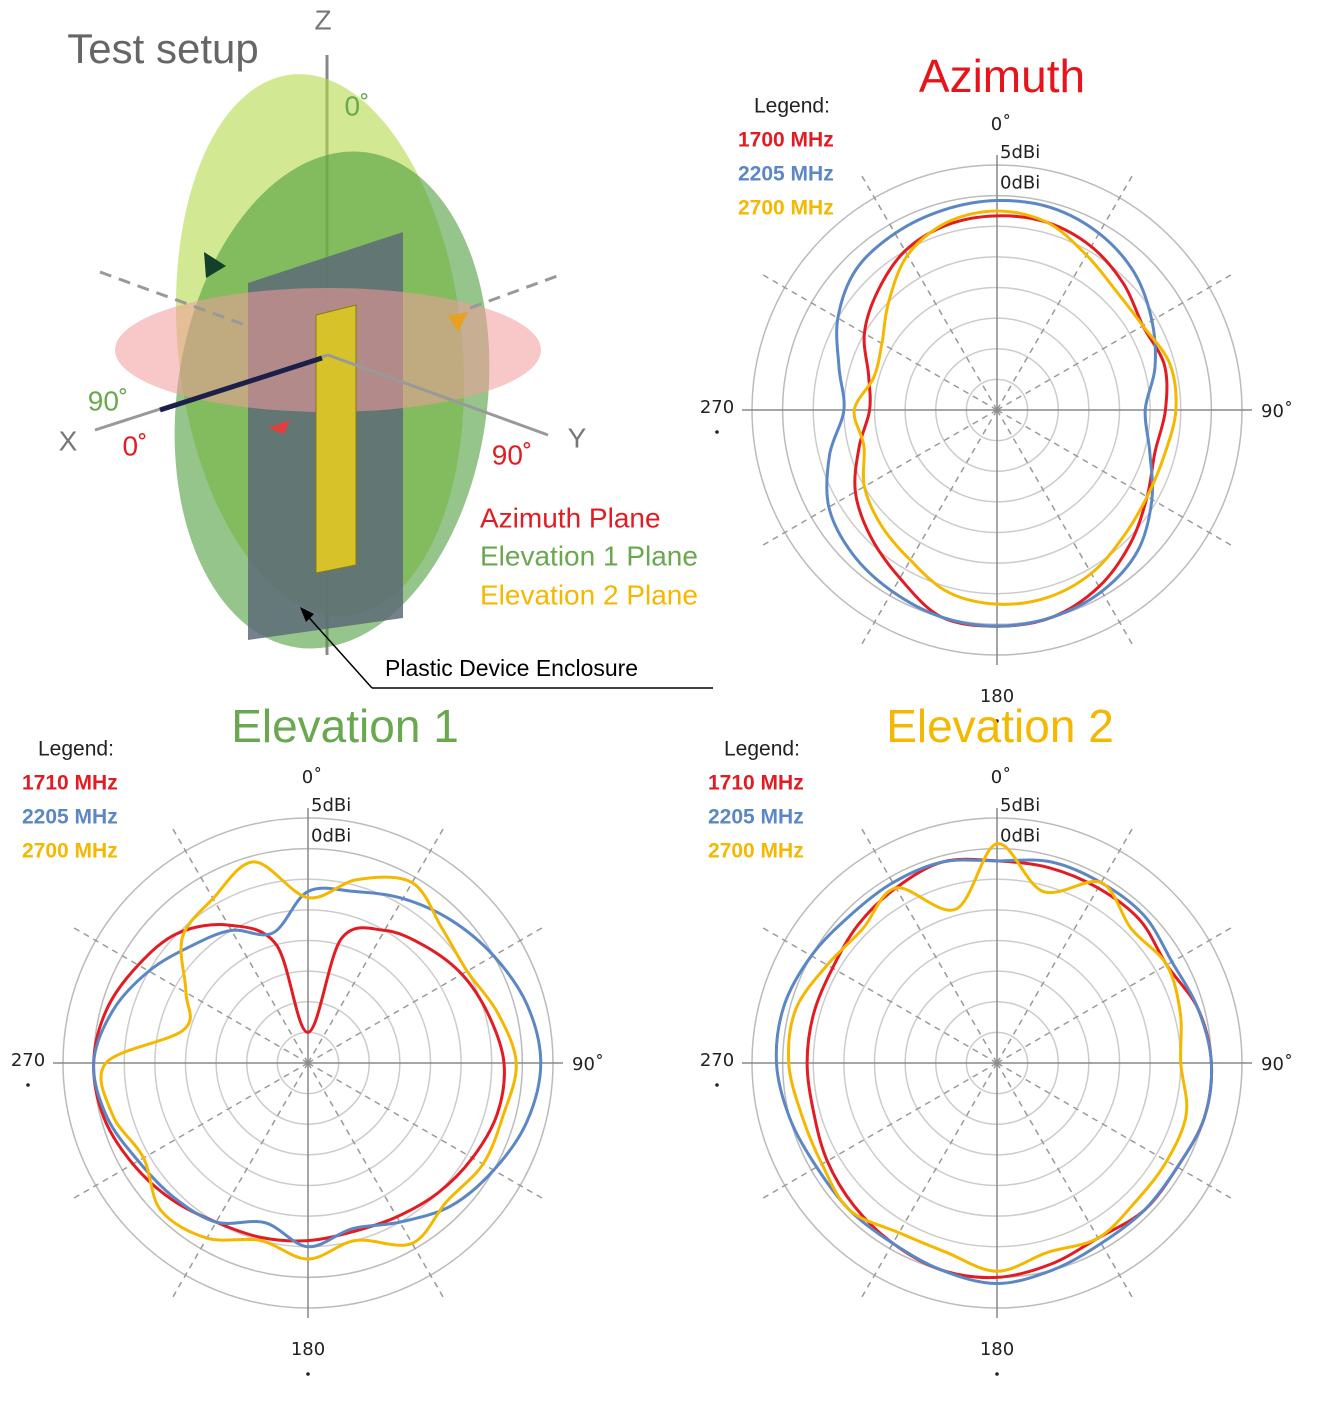 Image resolution: width=1319 pixels, height=1406 pixels. Describe the element at coordinates (786, 140) in the screenshot. I see `legend-entry: 1700 MHz` at that location.